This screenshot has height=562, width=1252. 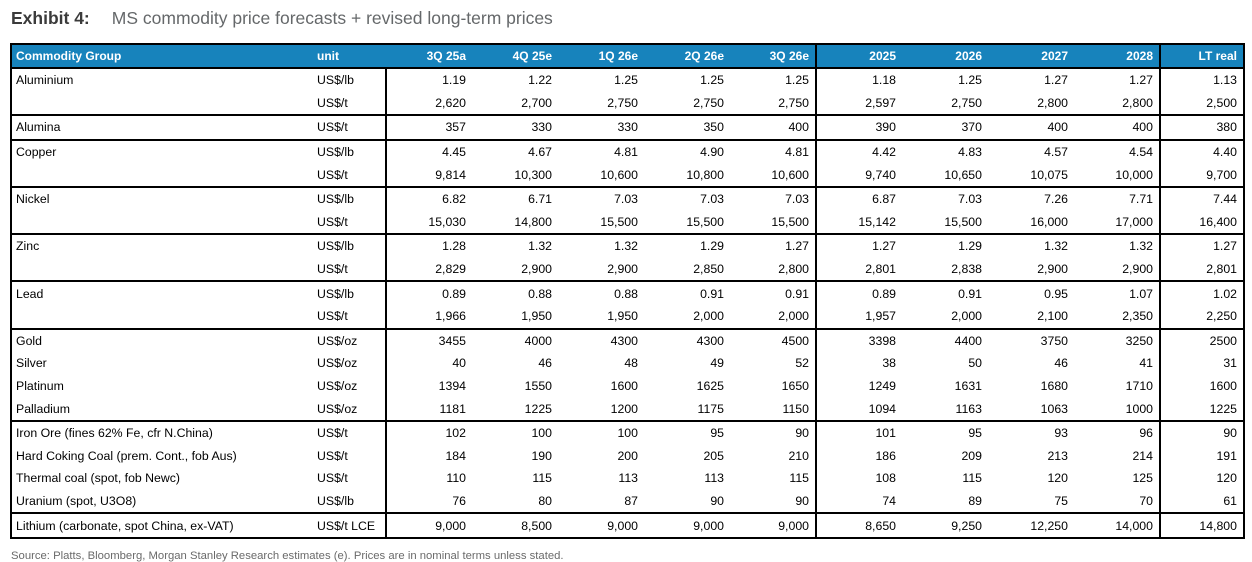 I want to click on value-cell: 125, so click(x=1142, y=478).